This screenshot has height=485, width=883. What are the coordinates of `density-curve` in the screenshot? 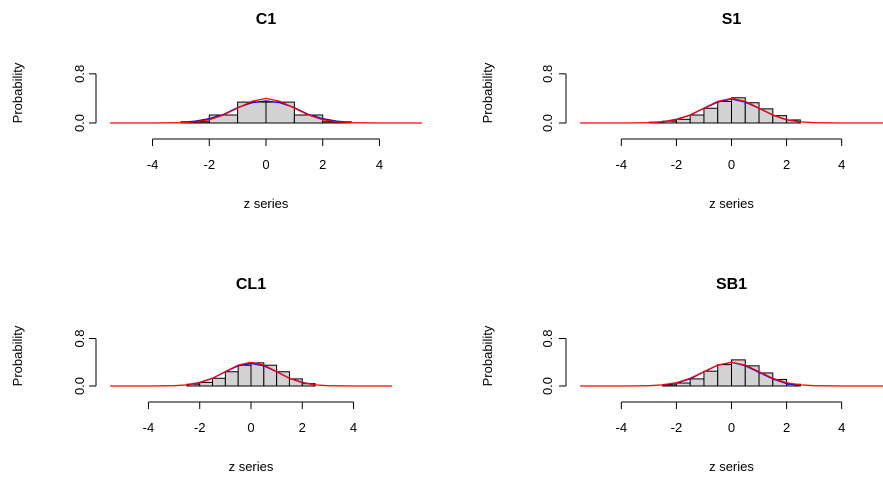 It's located at (266, 112).